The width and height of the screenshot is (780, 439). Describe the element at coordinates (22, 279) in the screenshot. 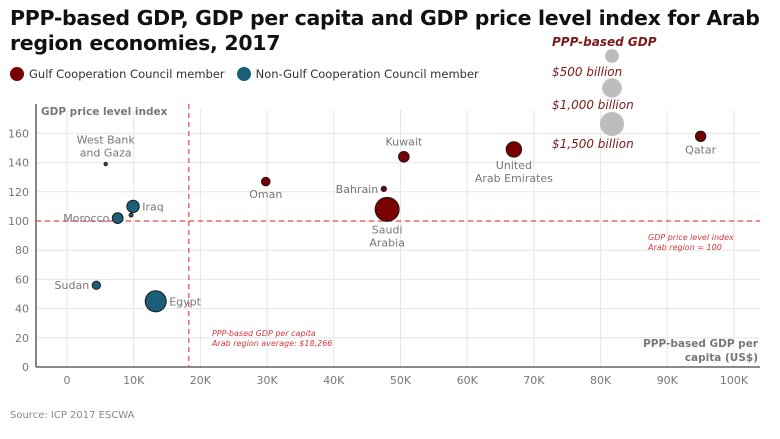

I see `y-tick-label: 60` at that location.